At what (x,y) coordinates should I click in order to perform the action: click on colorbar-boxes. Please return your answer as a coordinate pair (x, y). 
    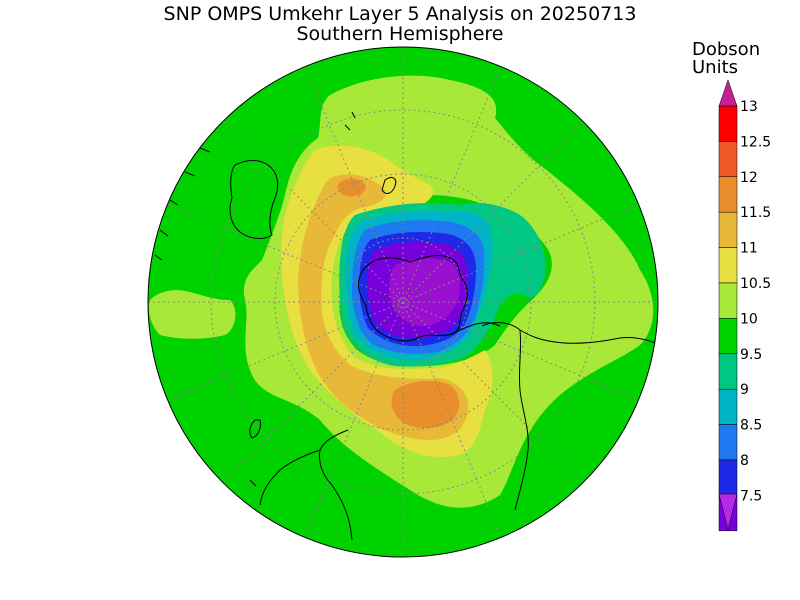
    Looking at the image, I should click on (728, 318).